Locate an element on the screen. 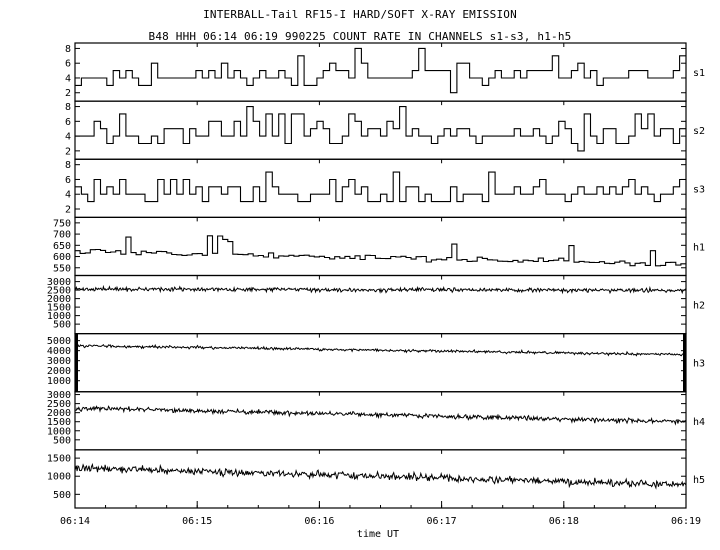 The height and width of the screenshot is (550, 720). series-line-h4 is located at coordinates (380, 415).